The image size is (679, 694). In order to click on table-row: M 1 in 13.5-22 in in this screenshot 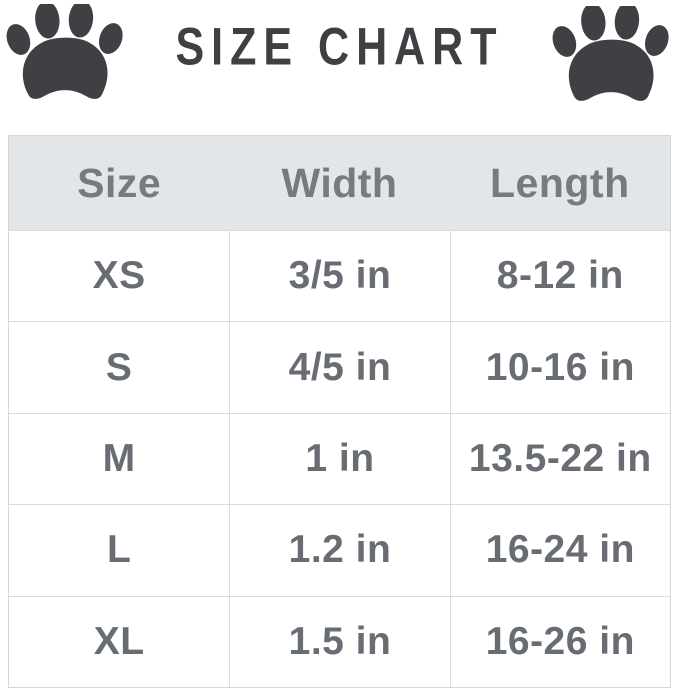, I will do `click(339, 458)`.